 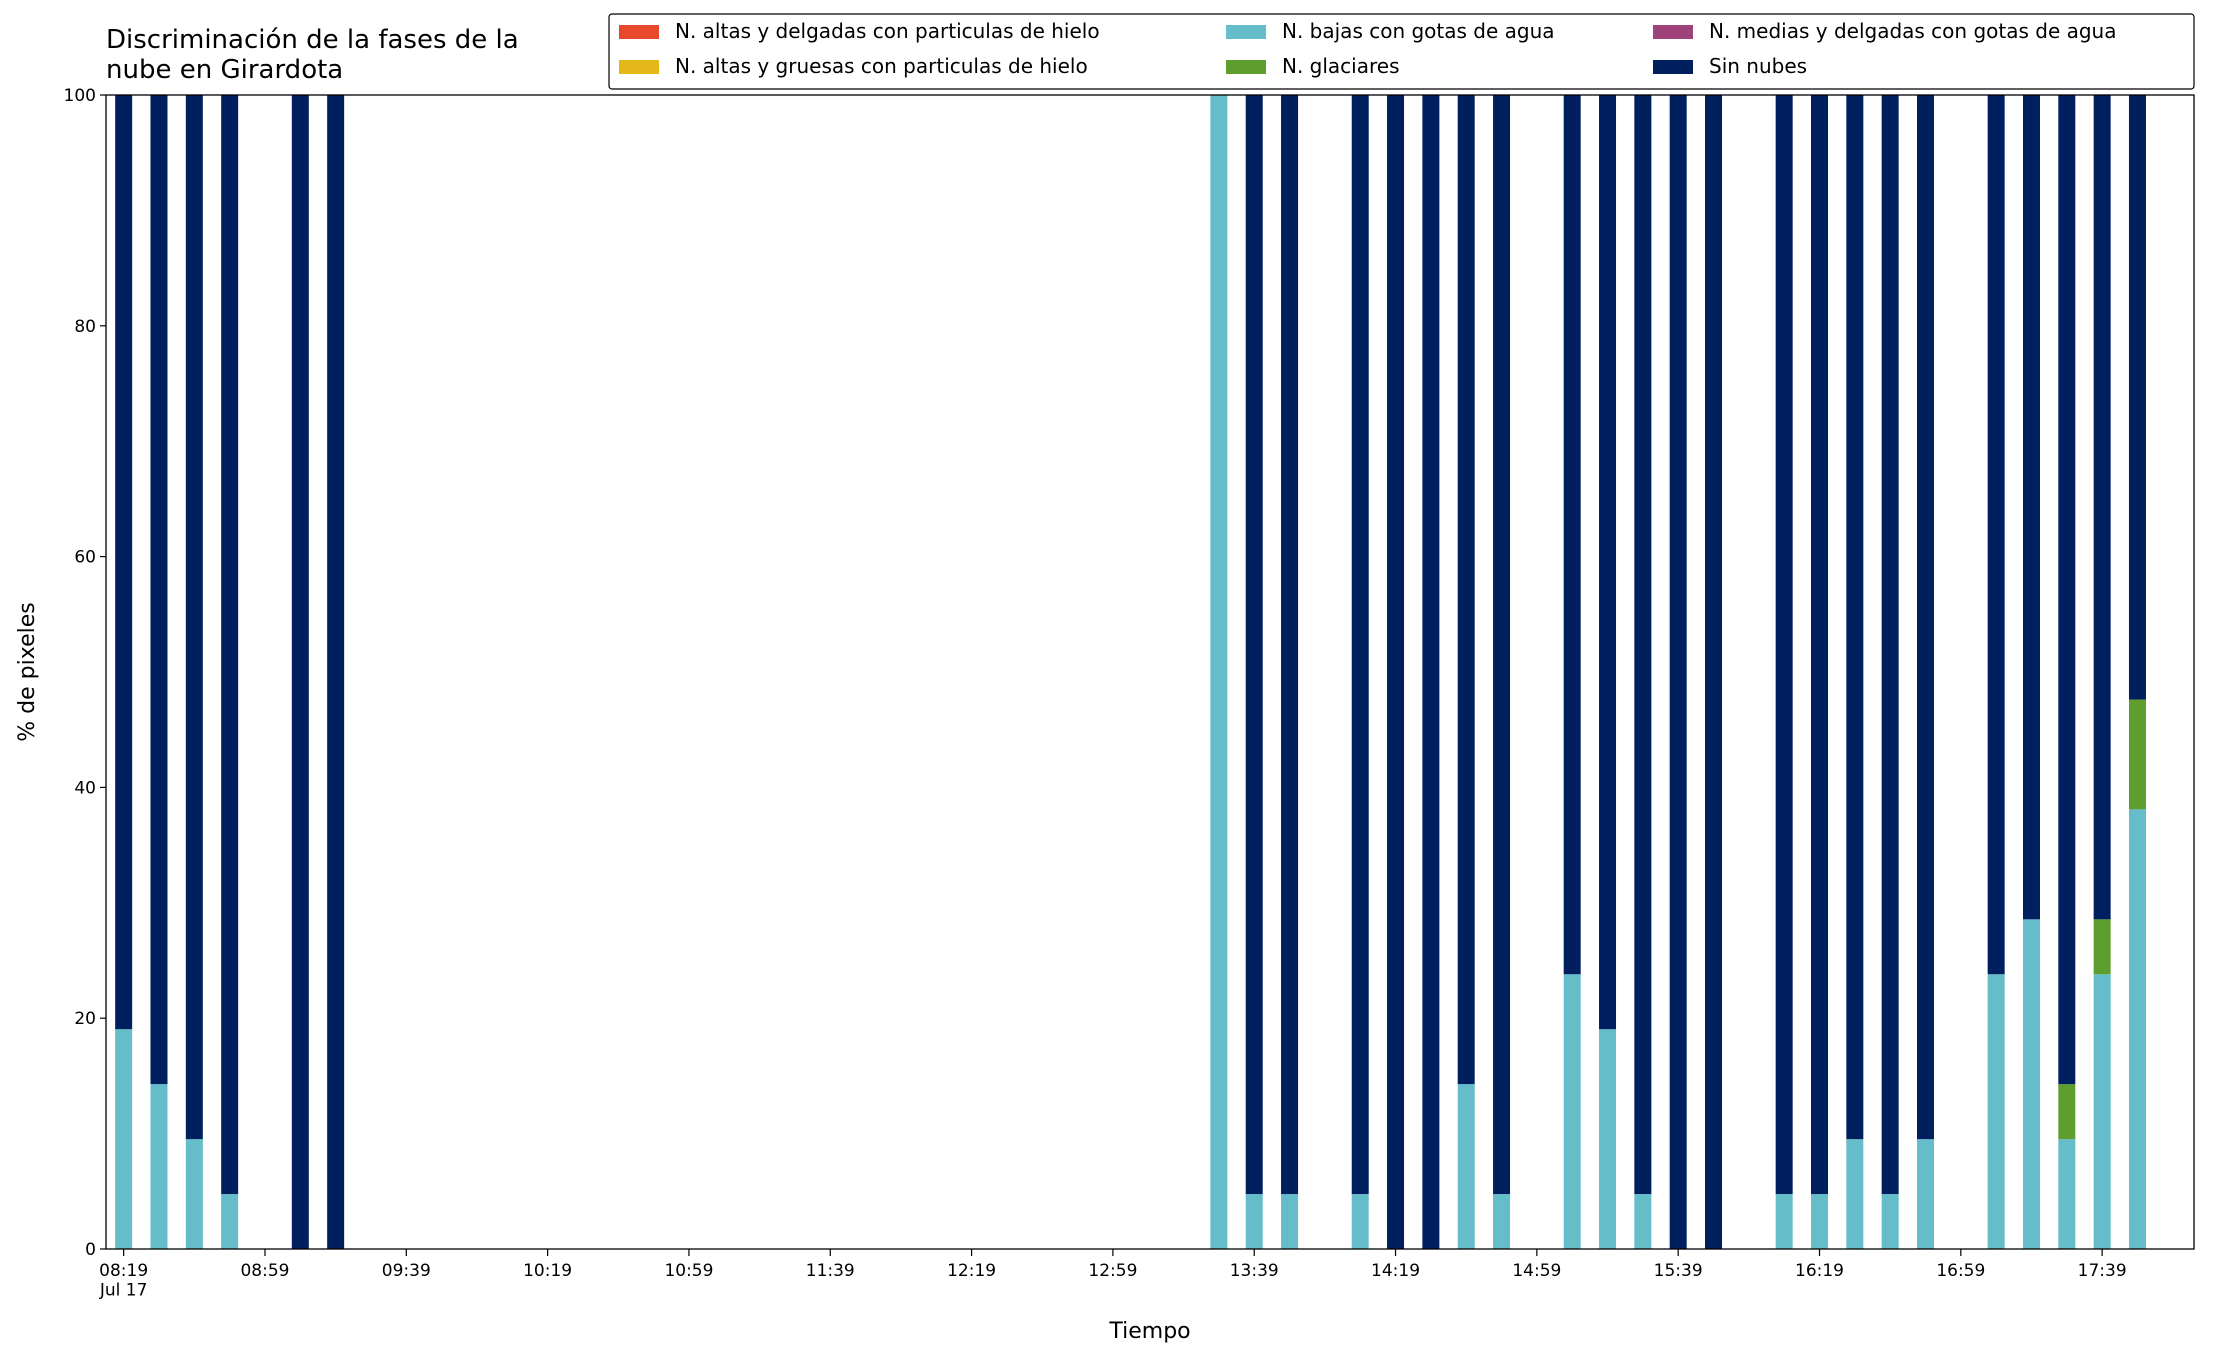 I want to click on legend-box, so click(x=1401, y=51).